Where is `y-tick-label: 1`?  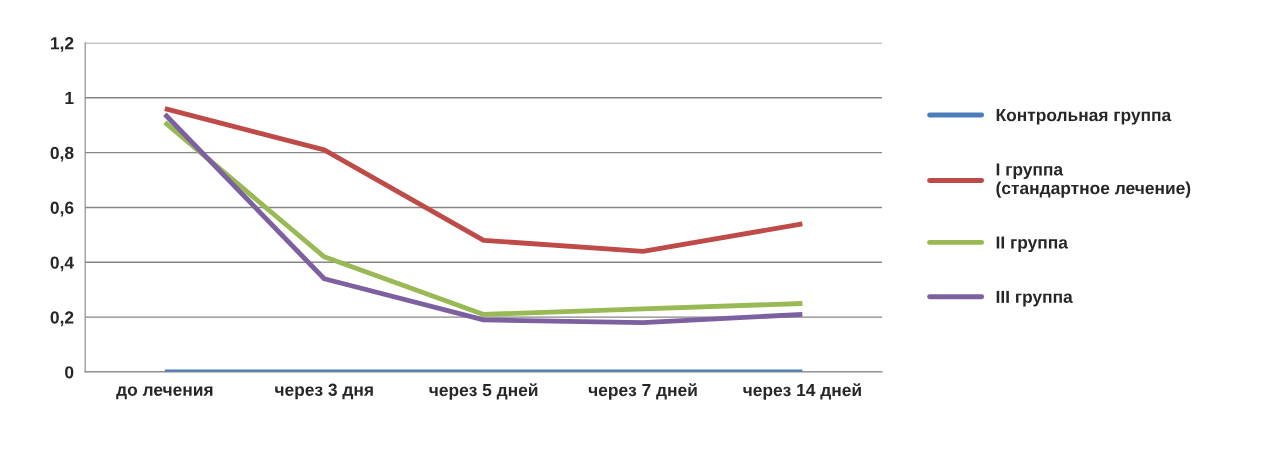
y-tick-label: 1 is located at coordinates (69, 98).